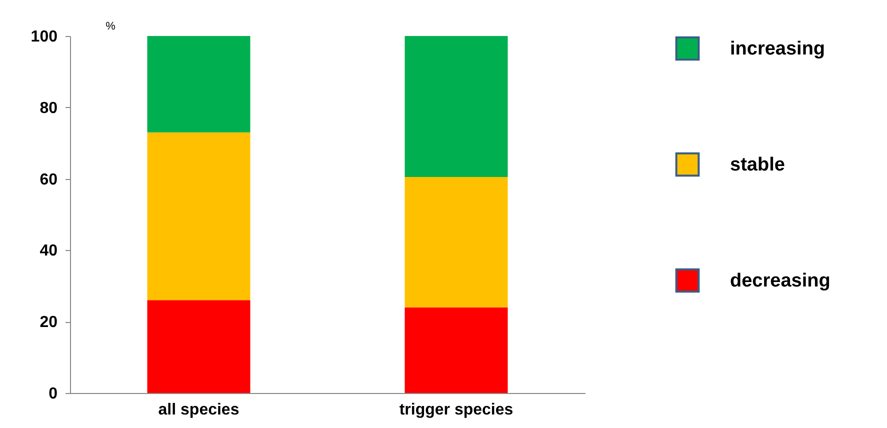 This screenshot has width=887, height=428. I want to click on y-tick-label: 100, so click(44, 37).